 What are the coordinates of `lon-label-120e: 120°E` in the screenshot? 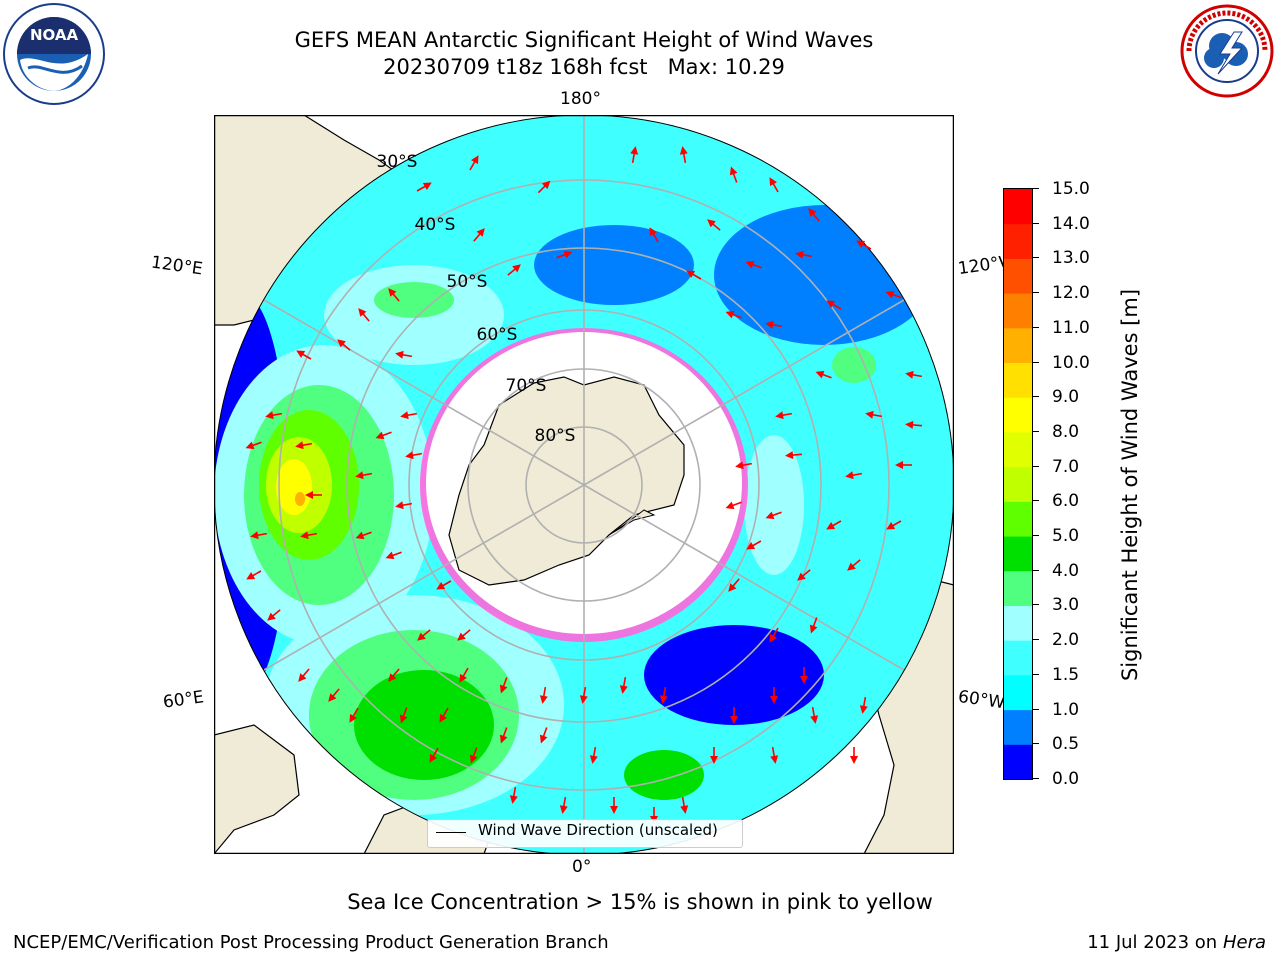 It's located at (176, 266).